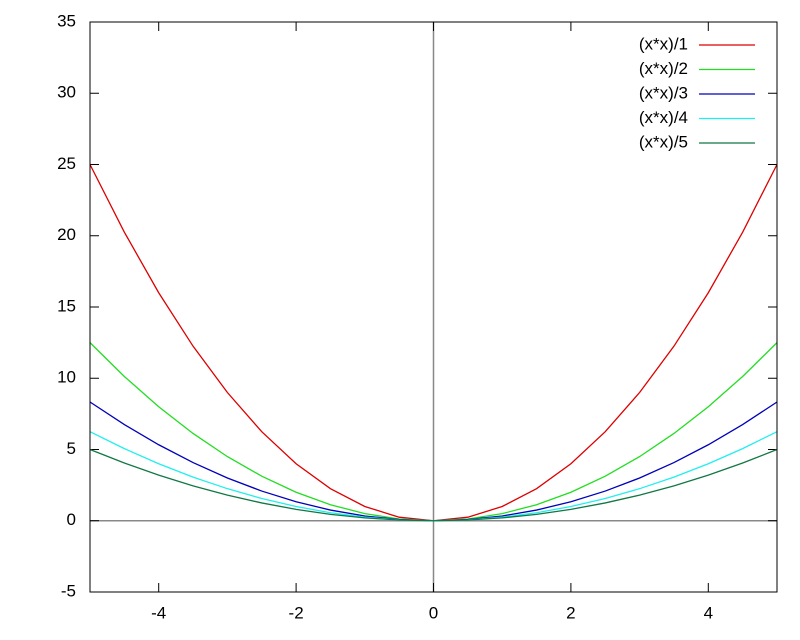 This screenshot has height=640, width=800. Describe the element at coordinates (296, 612) in the screenshot. I see `x-tick-label: -2` at that location.